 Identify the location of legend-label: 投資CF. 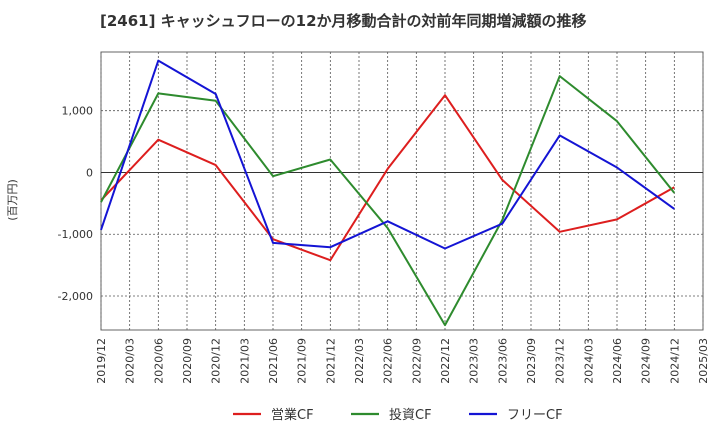
(410, 415).